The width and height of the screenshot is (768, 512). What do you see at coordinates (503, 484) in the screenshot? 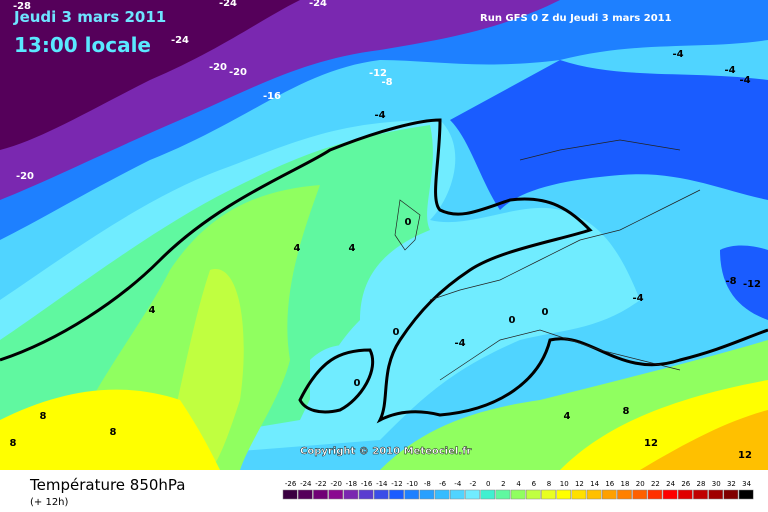
I see `legend-label: 2` at bounding box center [503, 484].